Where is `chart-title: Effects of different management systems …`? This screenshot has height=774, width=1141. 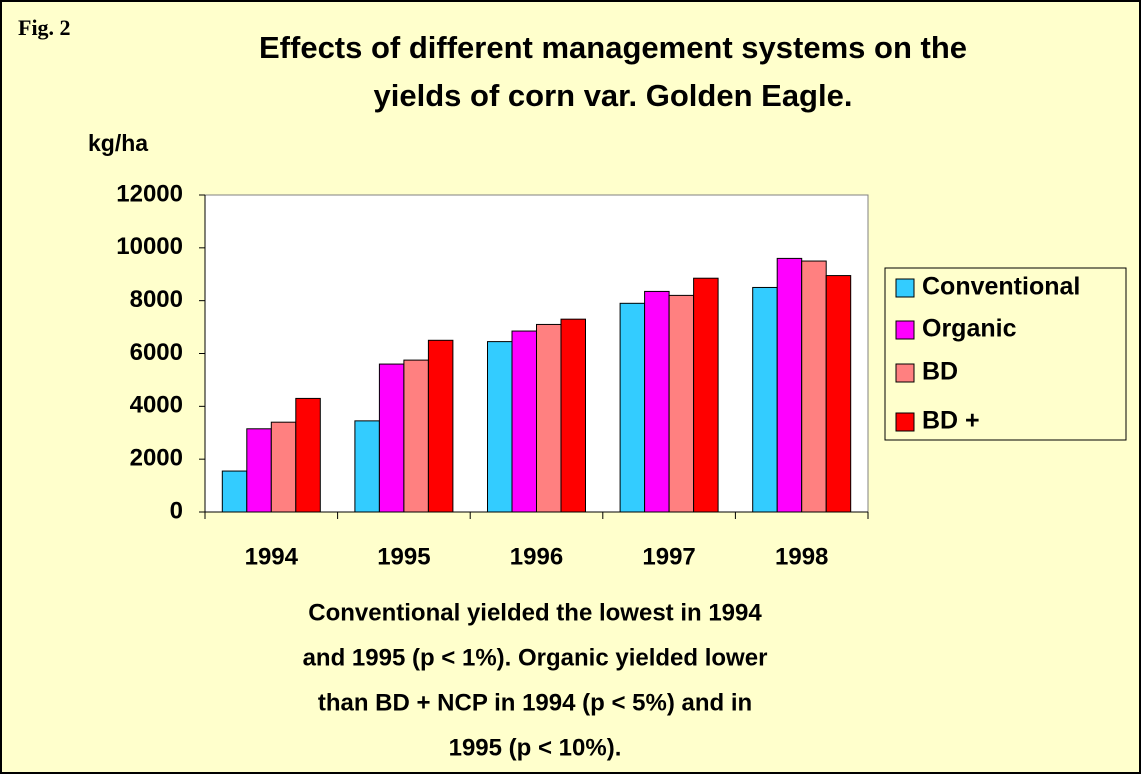 chart-title: Effects of different management systems … is located at coordinates (613, 47).